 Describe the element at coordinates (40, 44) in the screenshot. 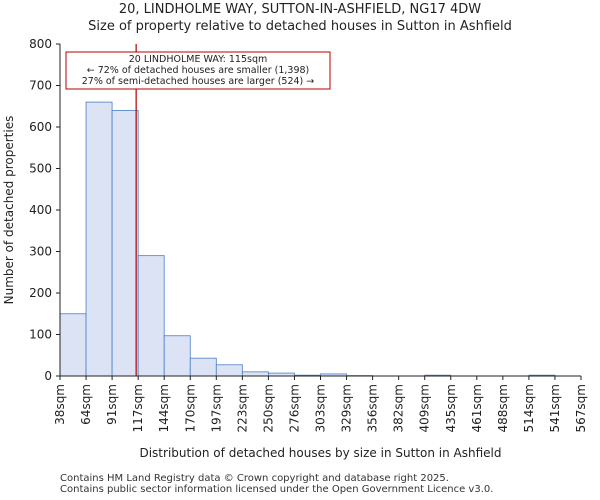

I see `y-tick-label: 800` at that location.